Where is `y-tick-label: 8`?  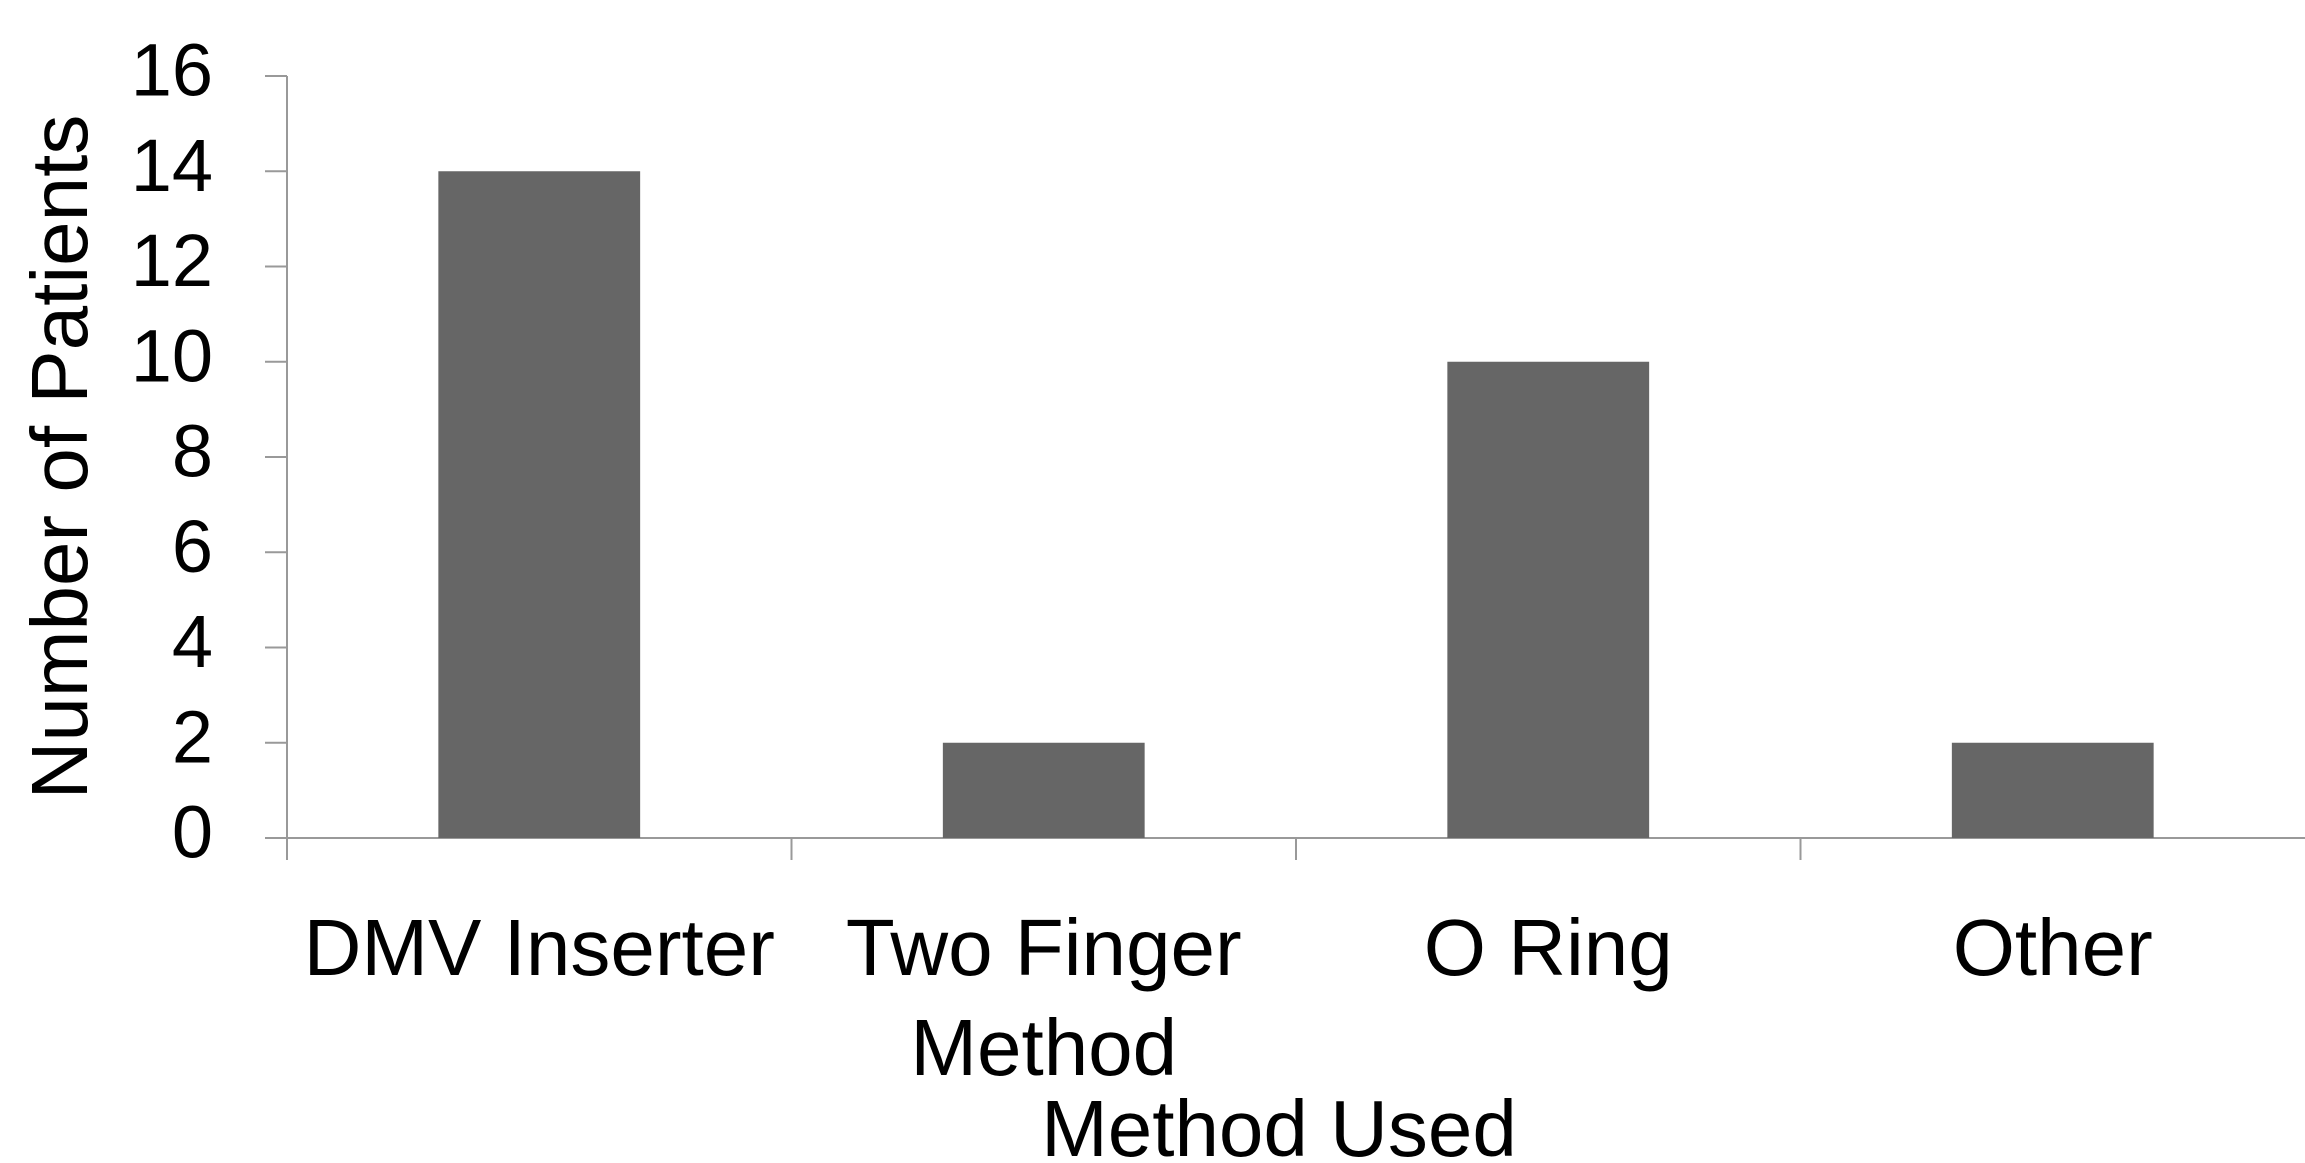 y-tick-label: 8 is located at coordinates (192, 451).